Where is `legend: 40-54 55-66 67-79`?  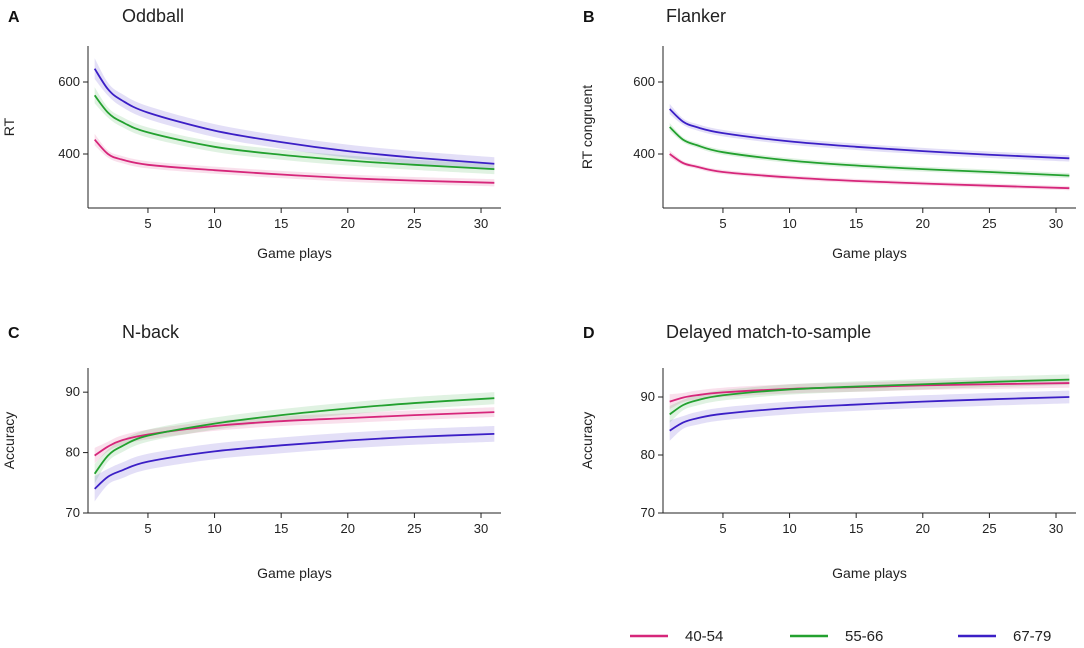 legend: 40-54 55-66 67-79 is located at coordinates (840, 636).